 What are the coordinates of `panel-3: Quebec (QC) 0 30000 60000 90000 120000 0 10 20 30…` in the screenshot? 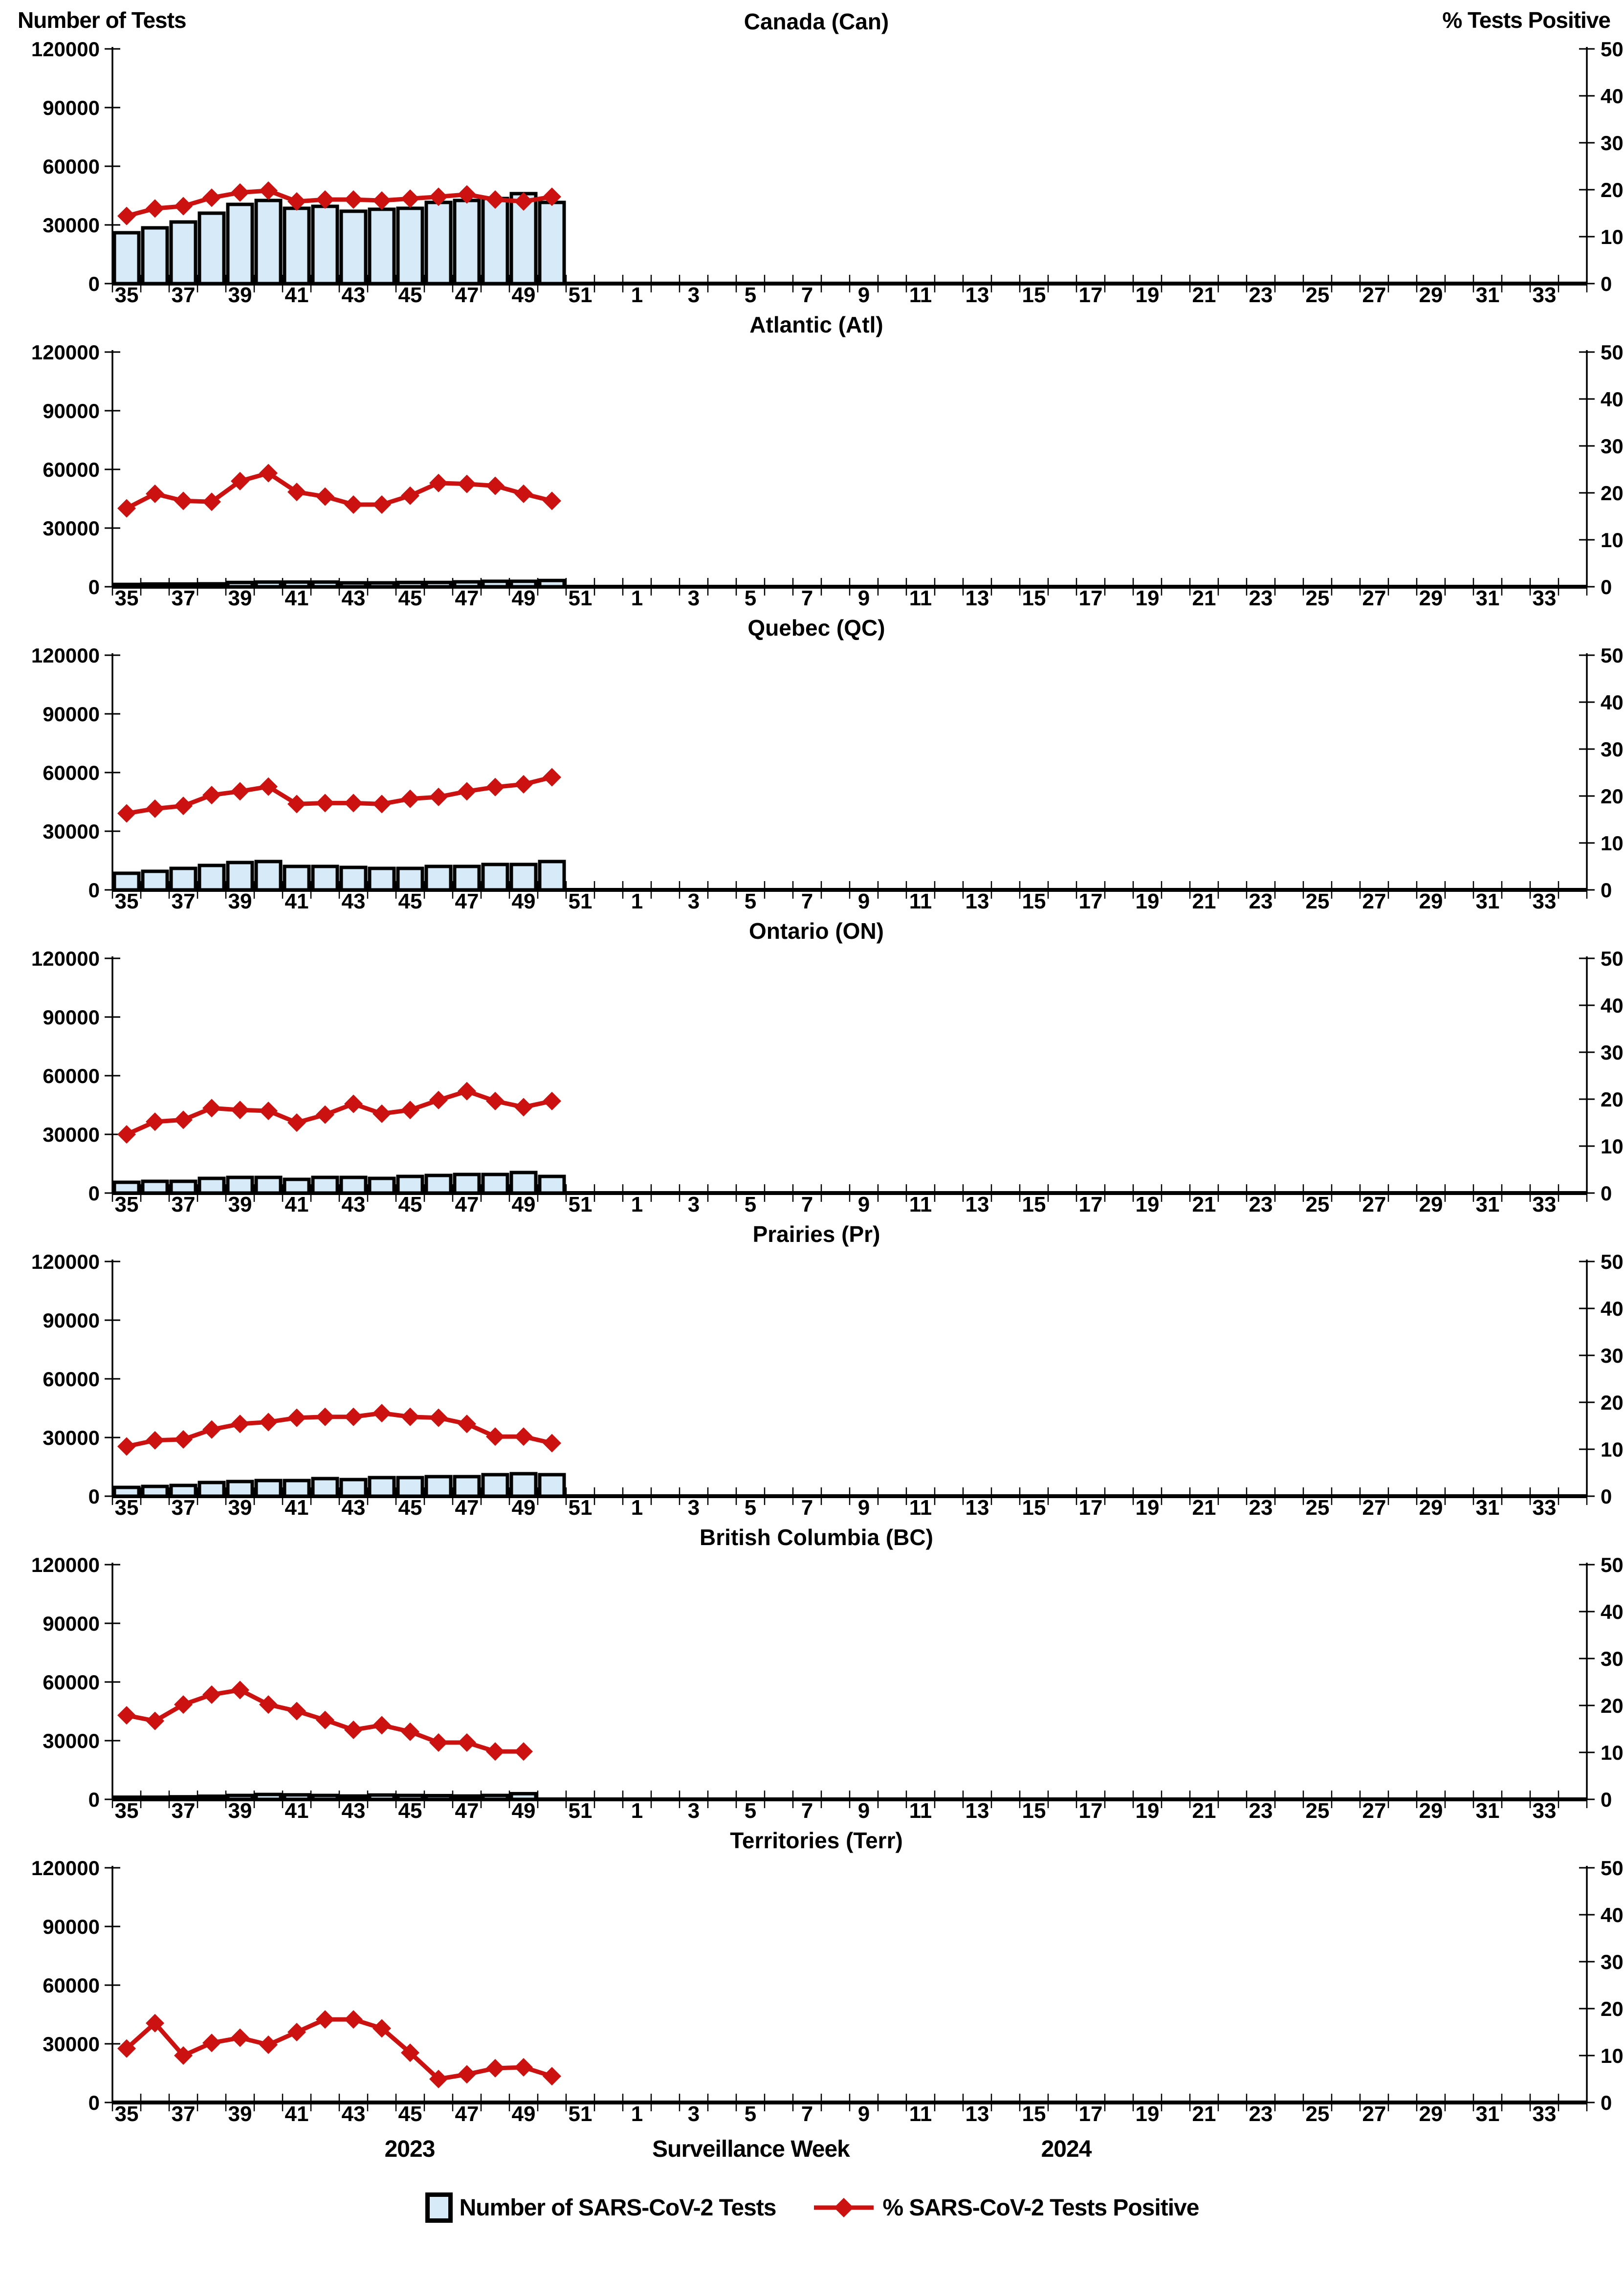 It's located at (812, 759).